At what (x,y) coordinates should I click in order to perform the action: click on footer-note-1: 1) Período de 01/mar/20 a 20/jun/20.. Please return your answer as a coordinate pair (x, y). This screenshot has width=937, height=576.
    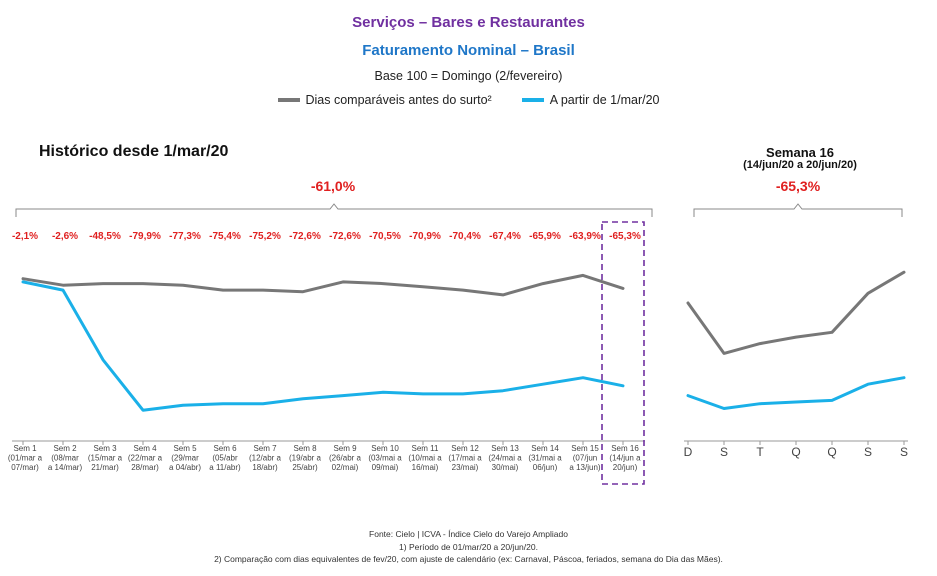
    Looking at the image, I should click on (468, 546).